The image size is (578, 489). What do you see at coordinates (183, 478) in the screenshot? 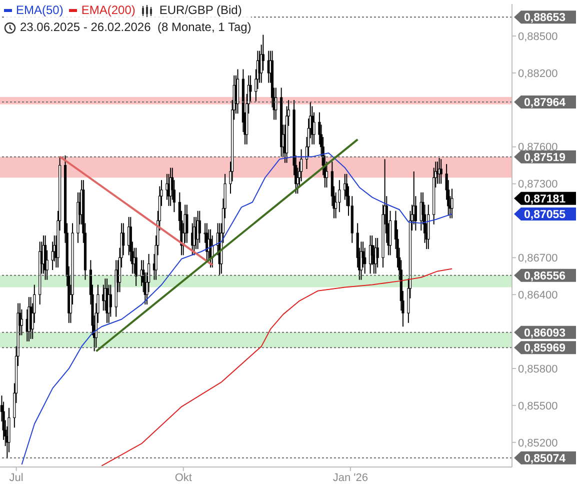
I see `x-tick-label: Okt` at bounding box center [183, 478].